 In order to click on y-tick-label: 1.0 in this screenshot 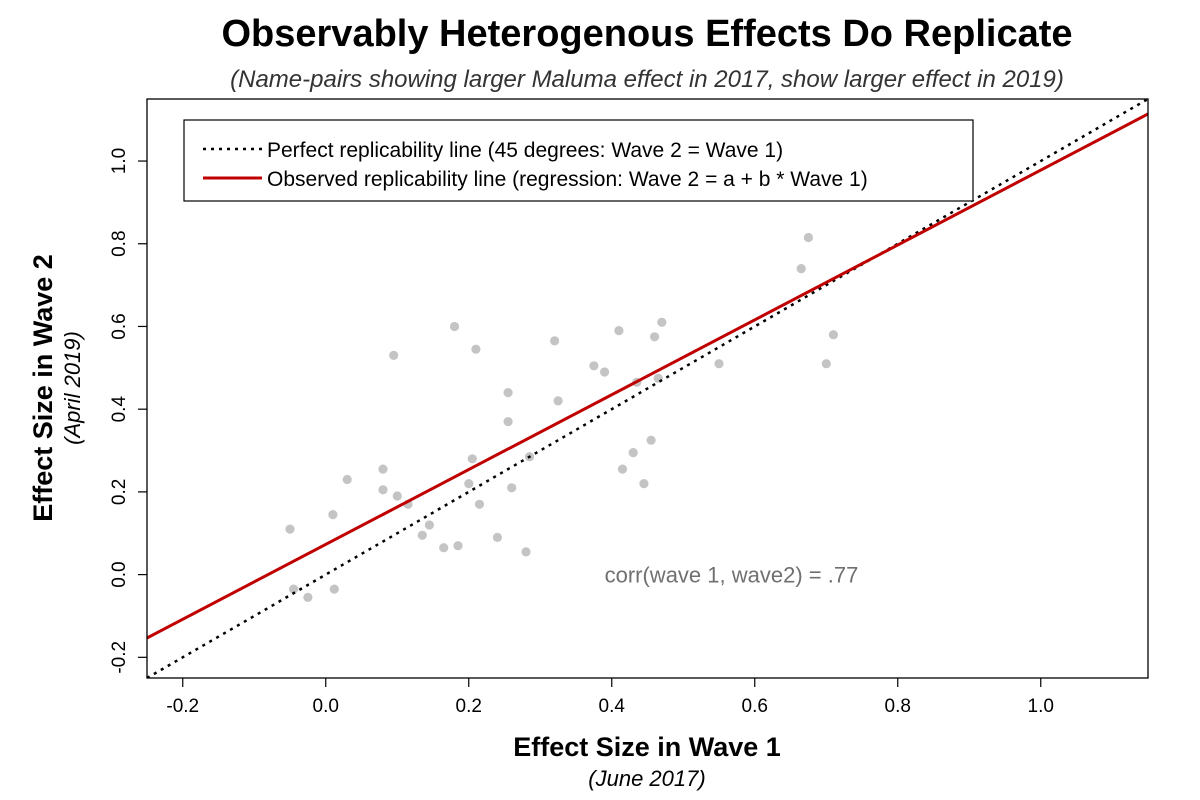, I will do `click(119, 161)`.